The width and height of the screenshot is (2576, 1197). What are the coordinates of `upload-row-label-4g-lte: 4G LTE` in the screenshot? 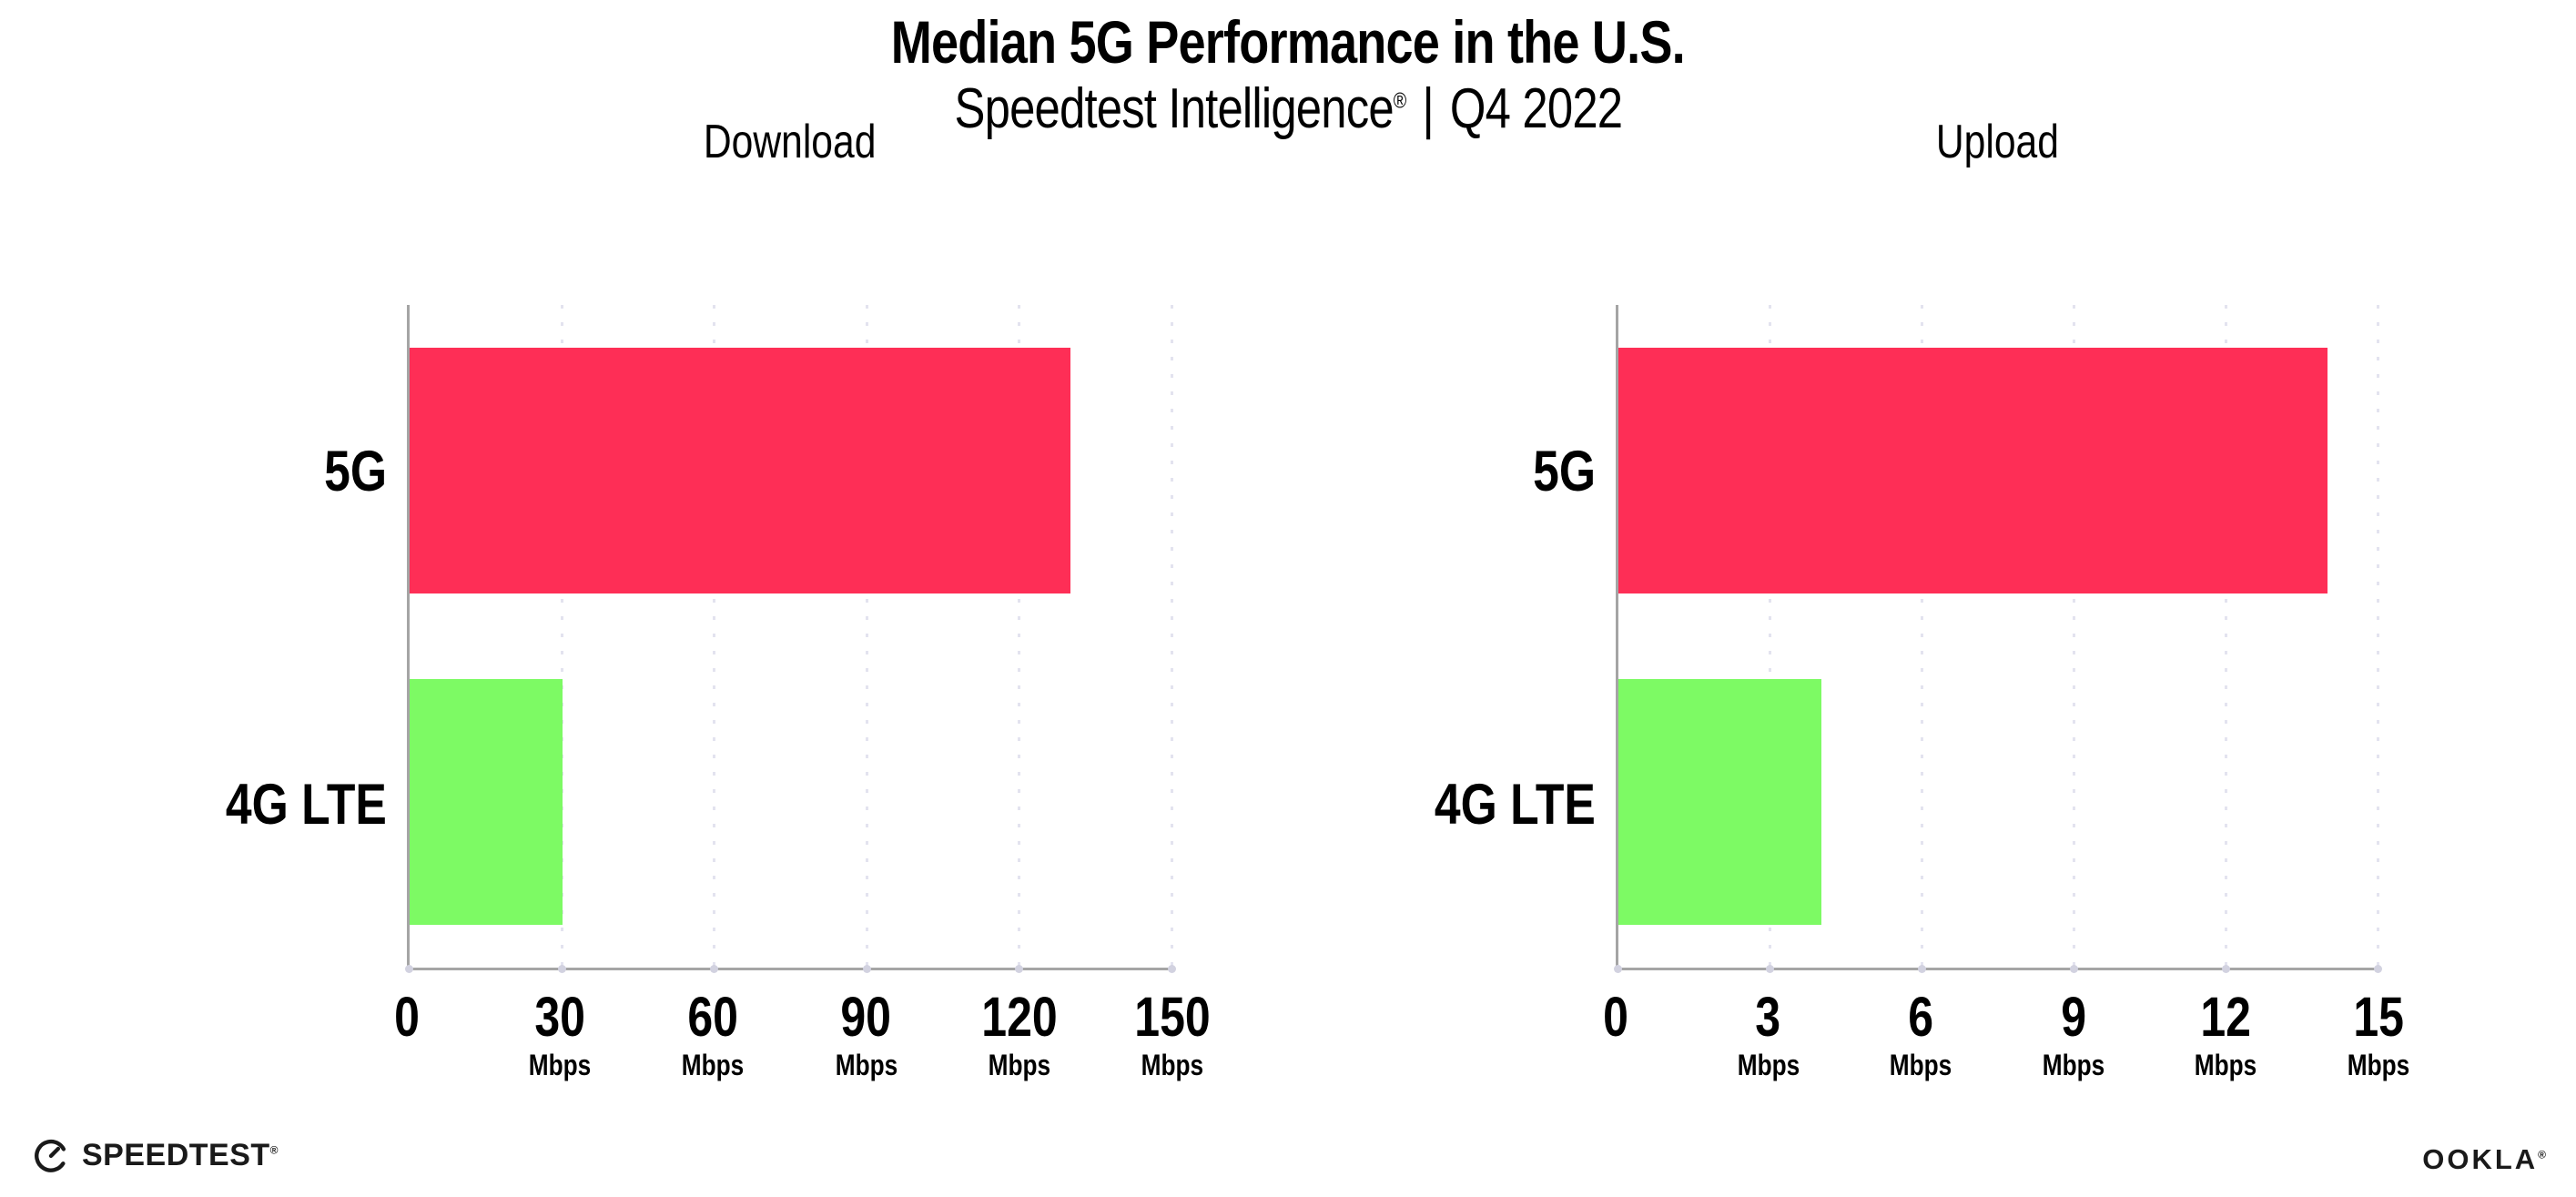 It's located at (1515, 805).